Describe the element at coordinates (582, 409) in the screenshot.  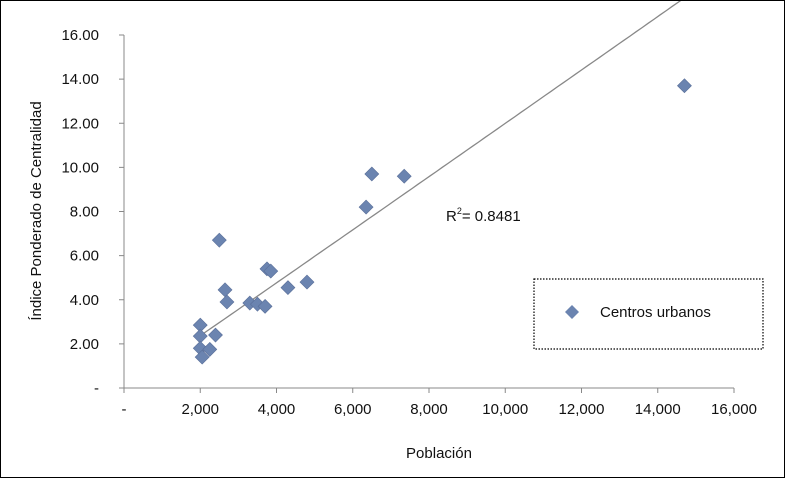
I see `x-tick-label: 12,000` at that location.